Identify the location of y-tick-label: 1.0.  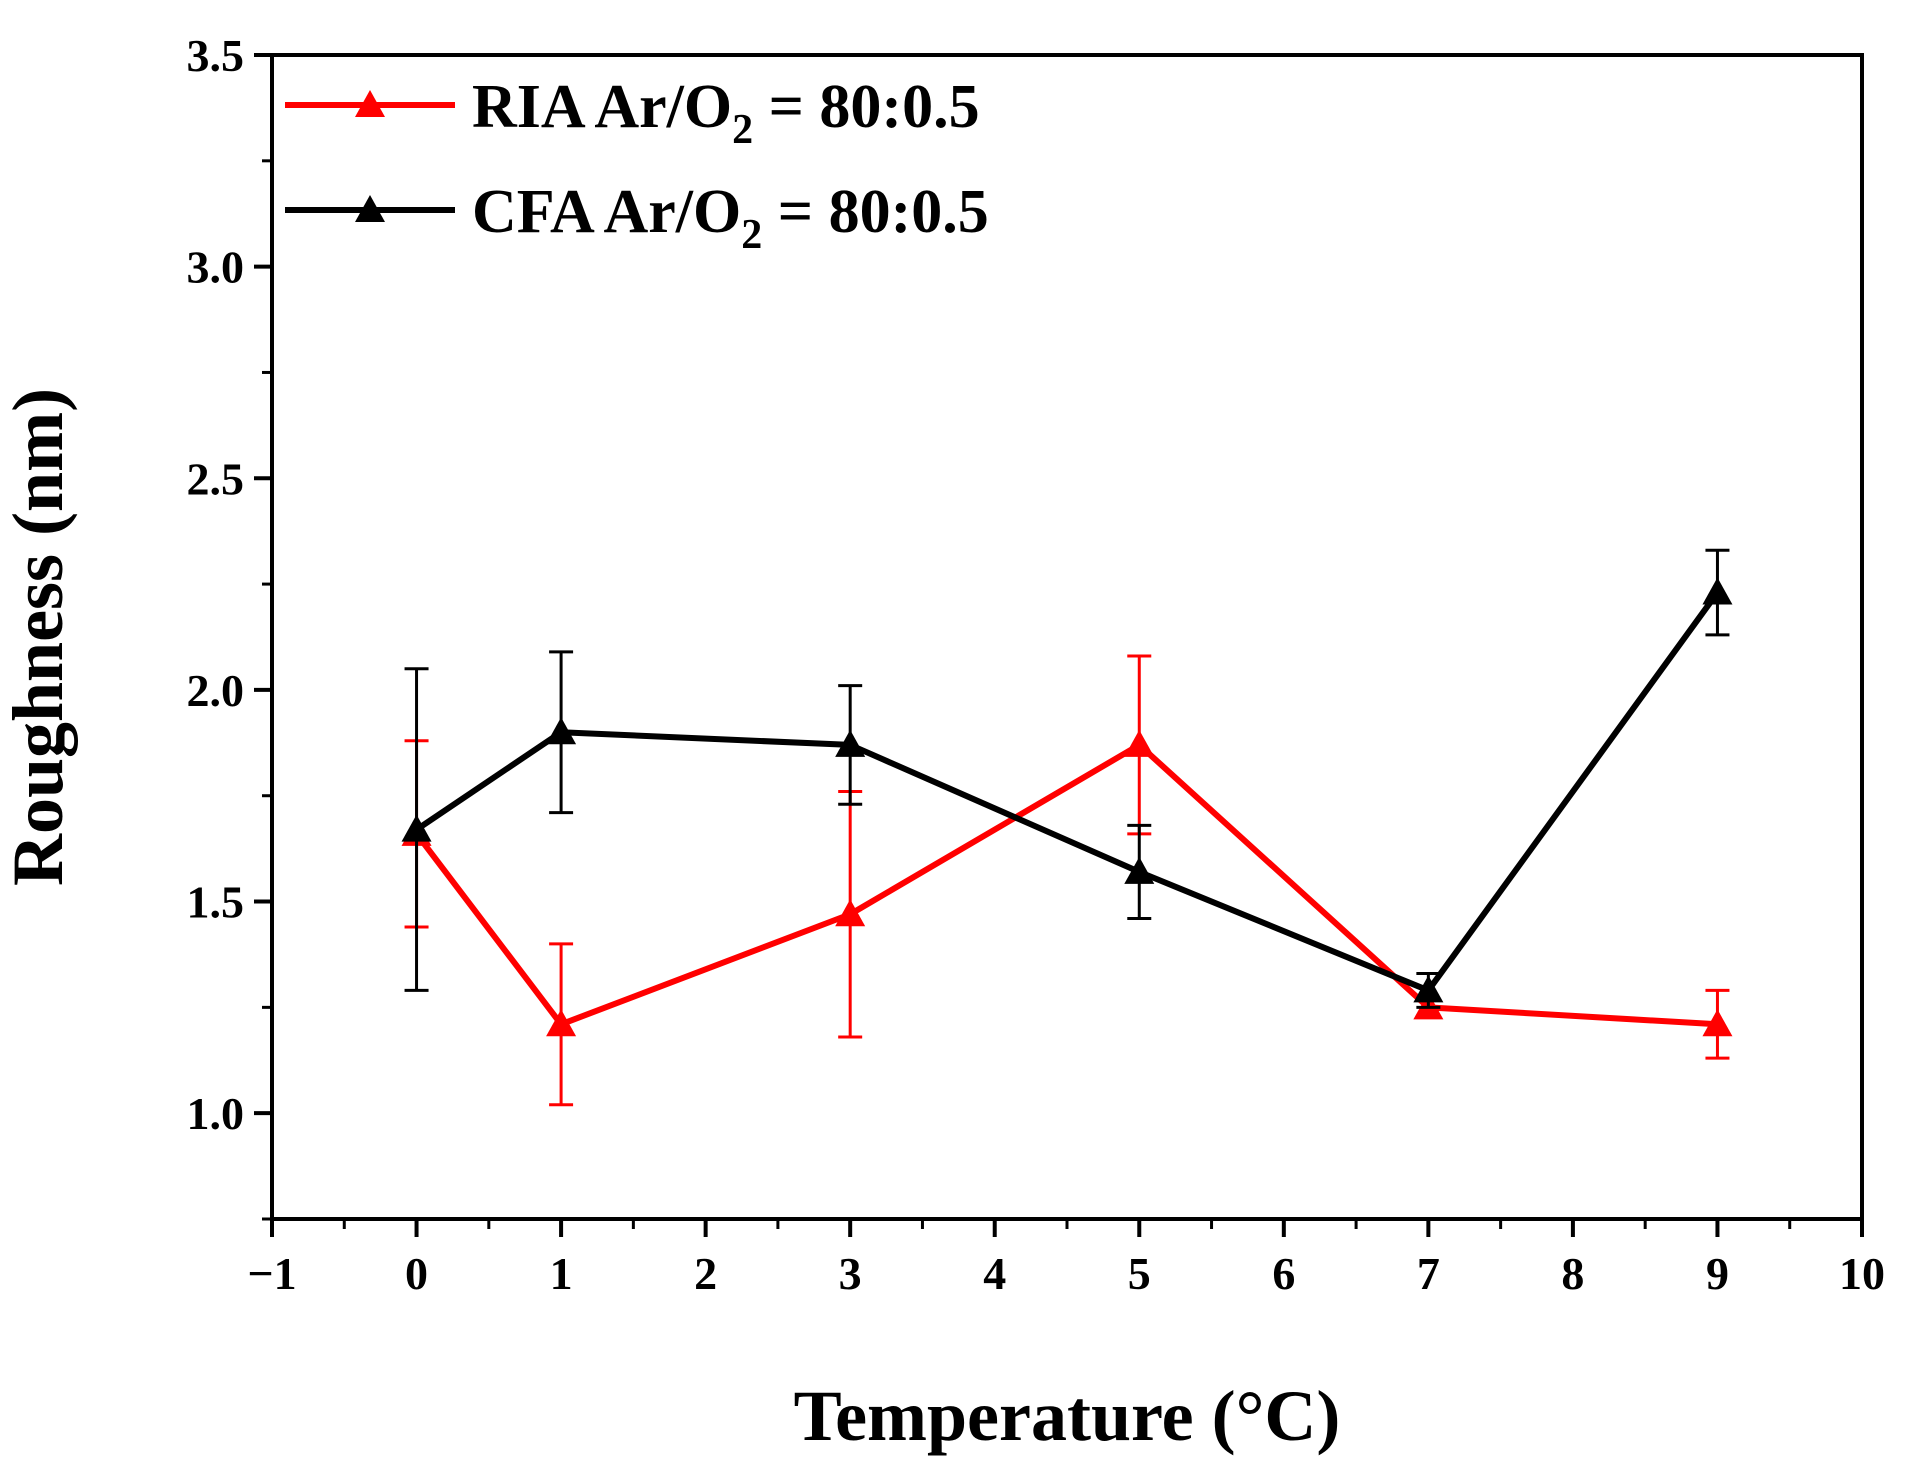
(216, 1113).